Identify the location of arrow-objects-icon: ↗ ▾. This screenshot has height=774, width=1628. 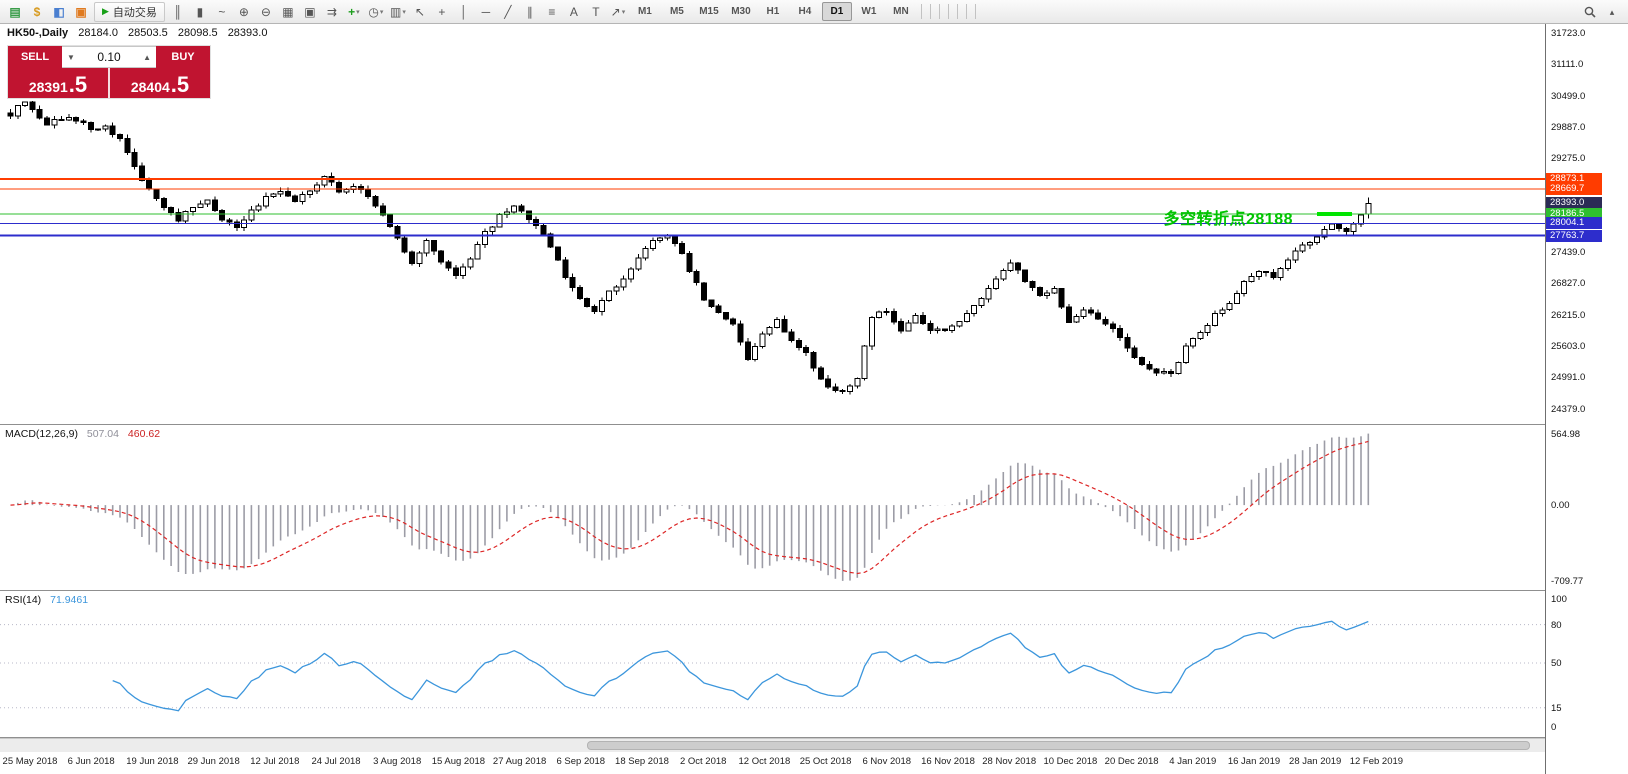
(618, 11).